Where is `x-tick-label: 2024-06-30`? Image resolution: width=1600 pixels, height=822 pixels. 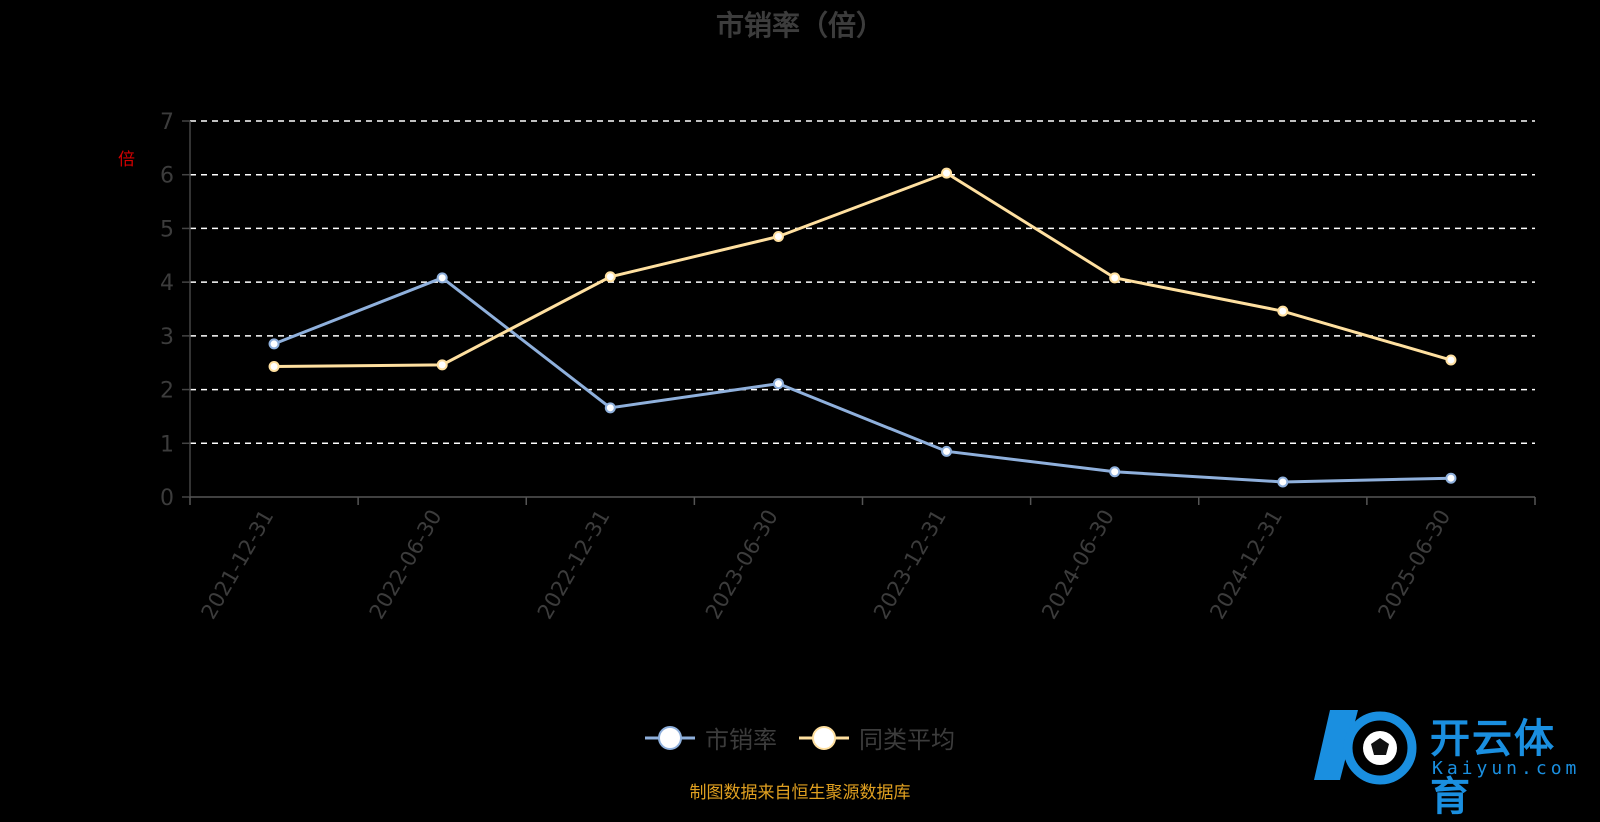 x-tick-label: 2024-06-30 is located at coordinates (1078, 565).